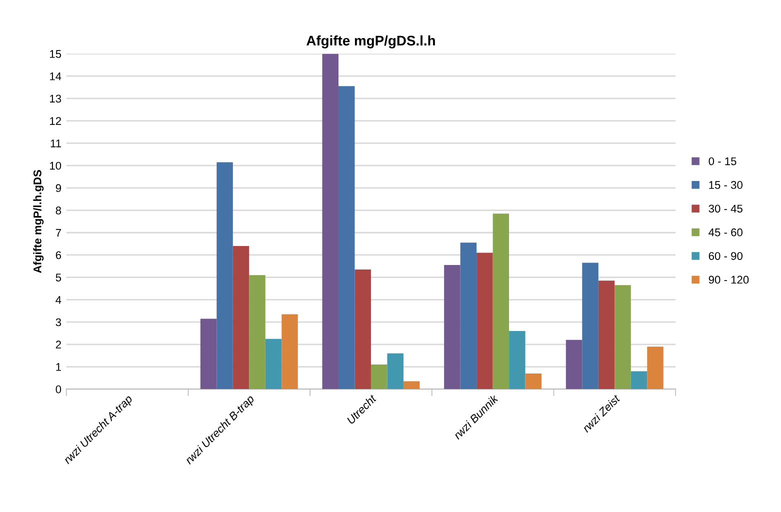 This screenshot has width=781, height=512. What do you see at coordinates (38, 222) in the screenshot?
I see `y-axis-title: Afgifte mgP/l.h.gDS` at bounding box center [38, 222].